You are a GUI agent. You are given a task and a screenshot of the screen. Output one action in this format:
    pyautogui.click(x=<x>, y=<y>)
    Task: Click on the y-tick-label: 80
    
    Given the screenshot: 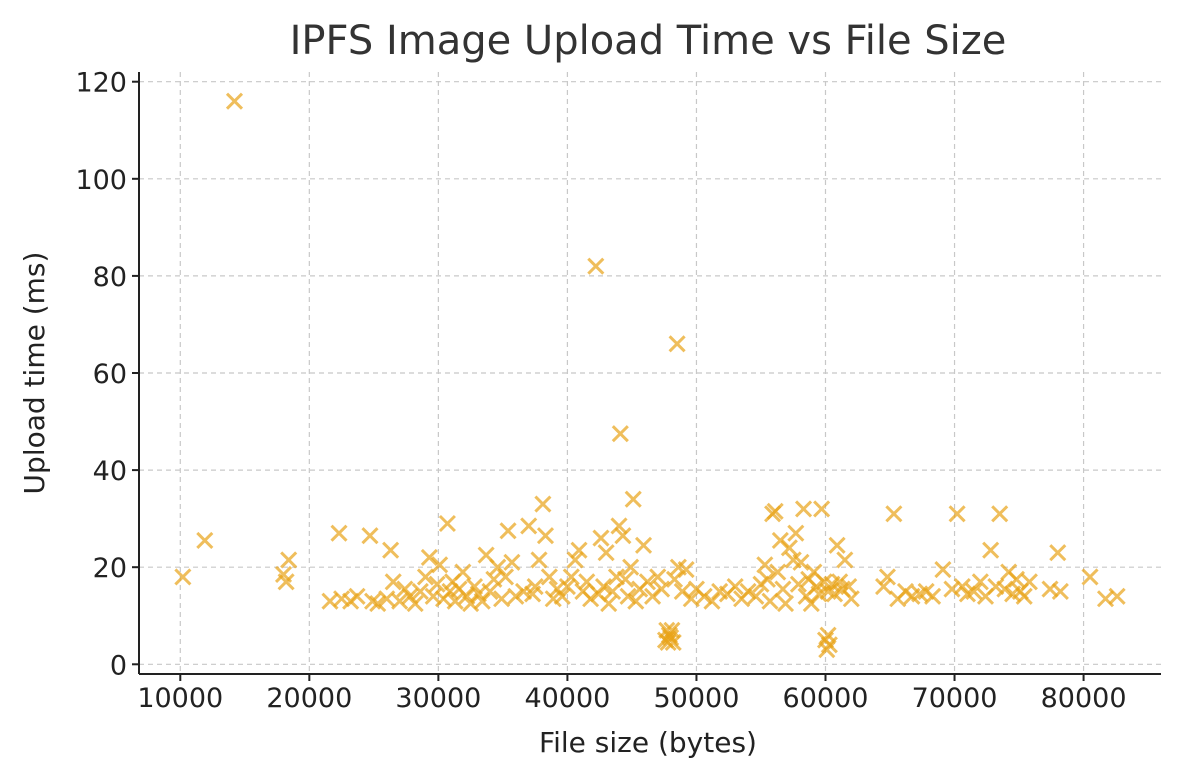 What is the action you would take?
    pyautogui.click(x=110, y=277)
    